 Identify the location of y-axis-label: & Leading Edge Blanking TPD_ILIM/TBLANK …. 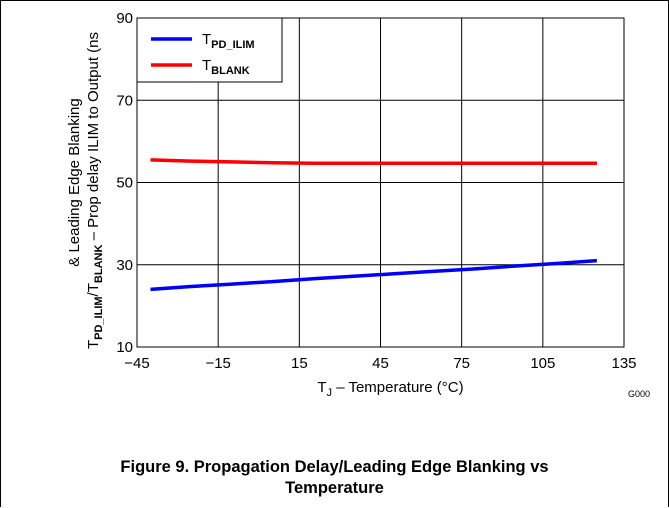
(85, 190).